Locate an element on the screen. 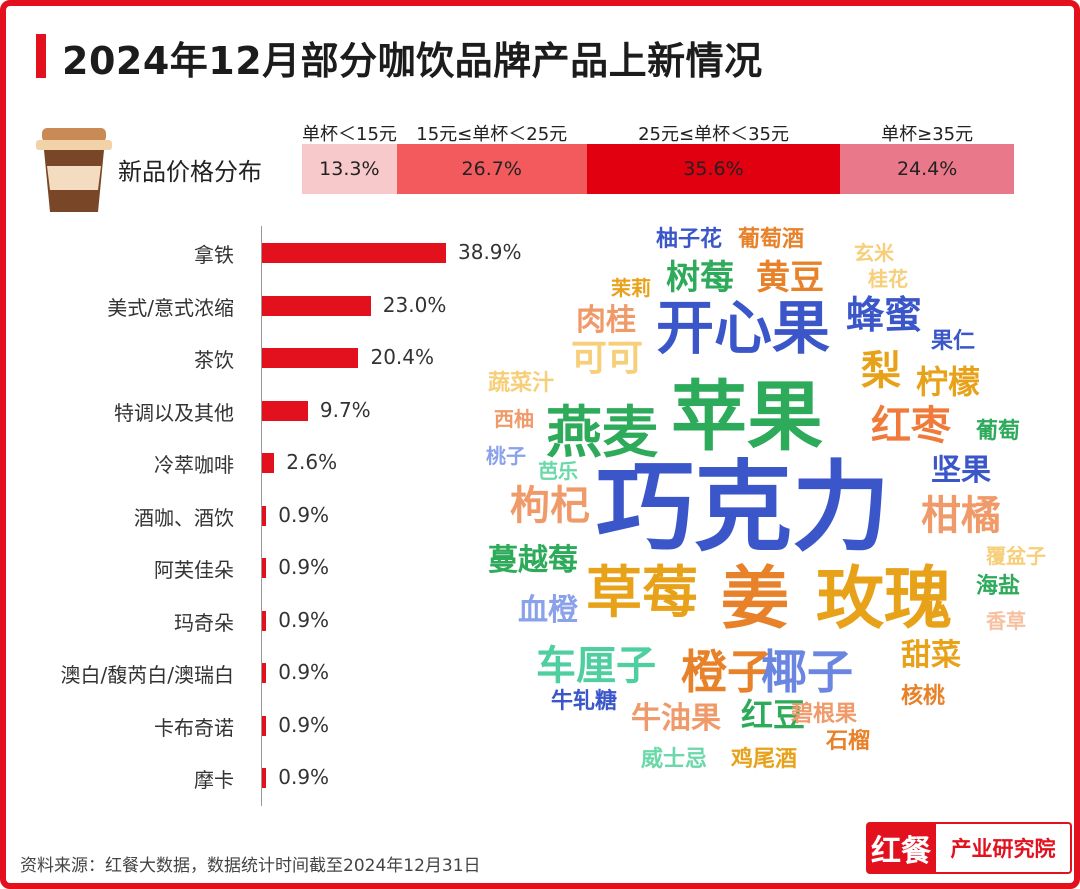  word-cloud-term: 果仁 is located at coordinates (953, 341).